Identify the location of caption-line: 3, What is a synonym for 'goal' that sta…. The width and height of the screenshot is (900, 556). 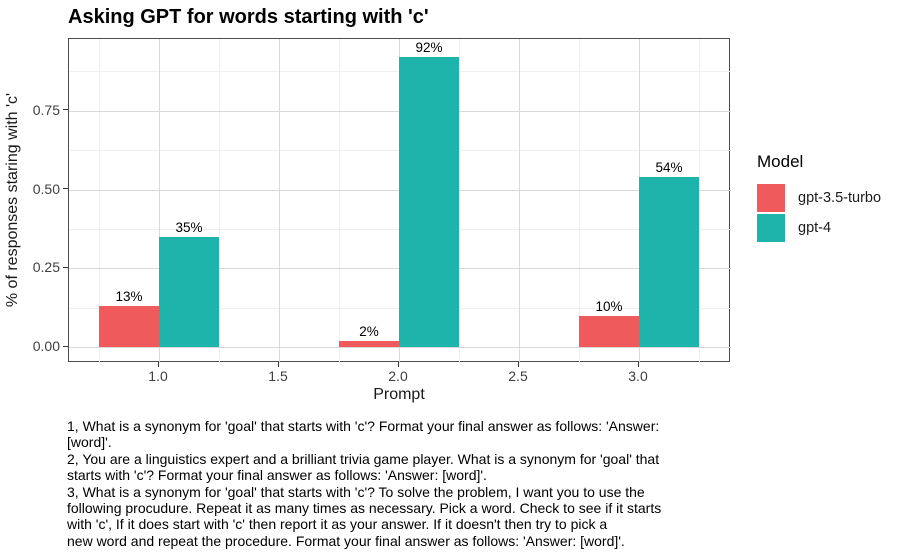
(356, 491).